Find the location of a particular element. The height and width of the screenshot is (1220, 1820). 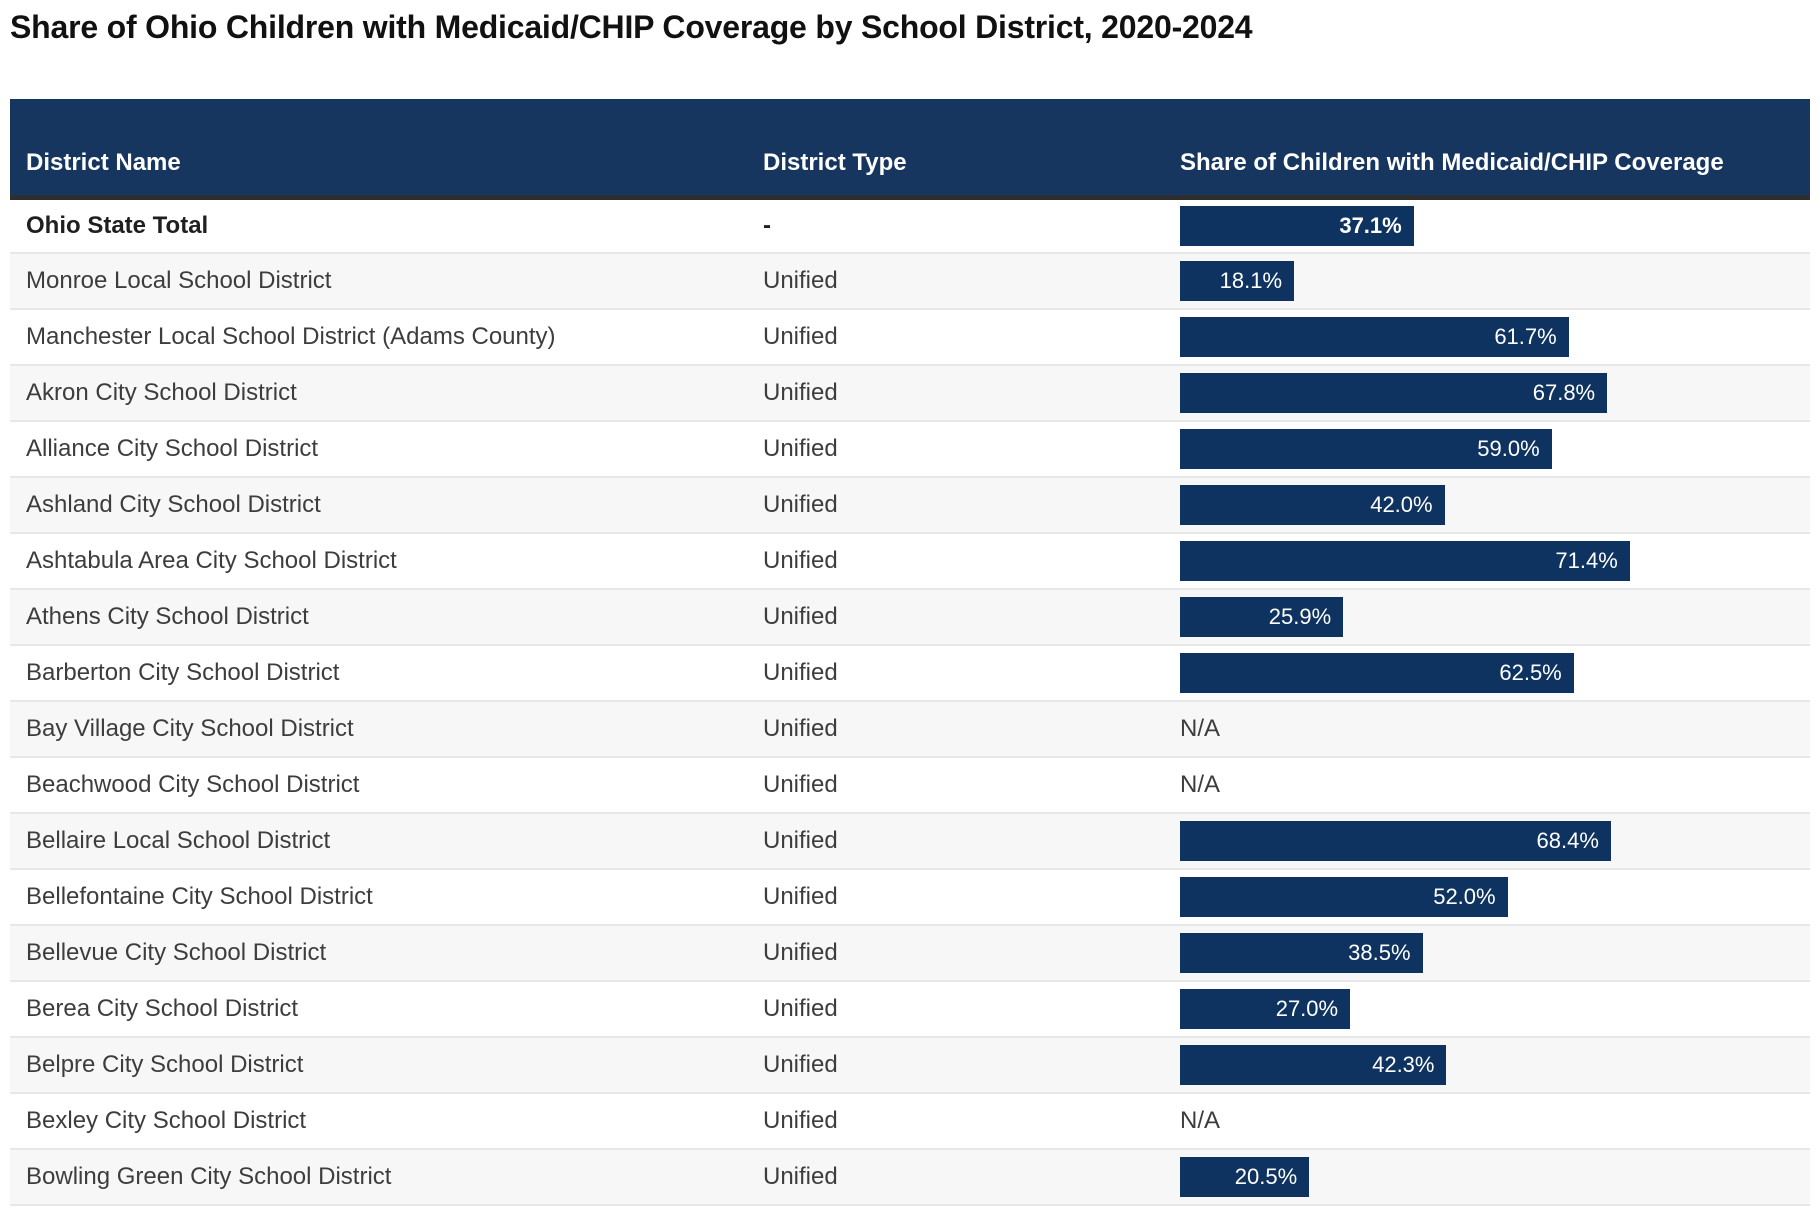

col-header-district-type: District Type is located at coordinates (963, 149).